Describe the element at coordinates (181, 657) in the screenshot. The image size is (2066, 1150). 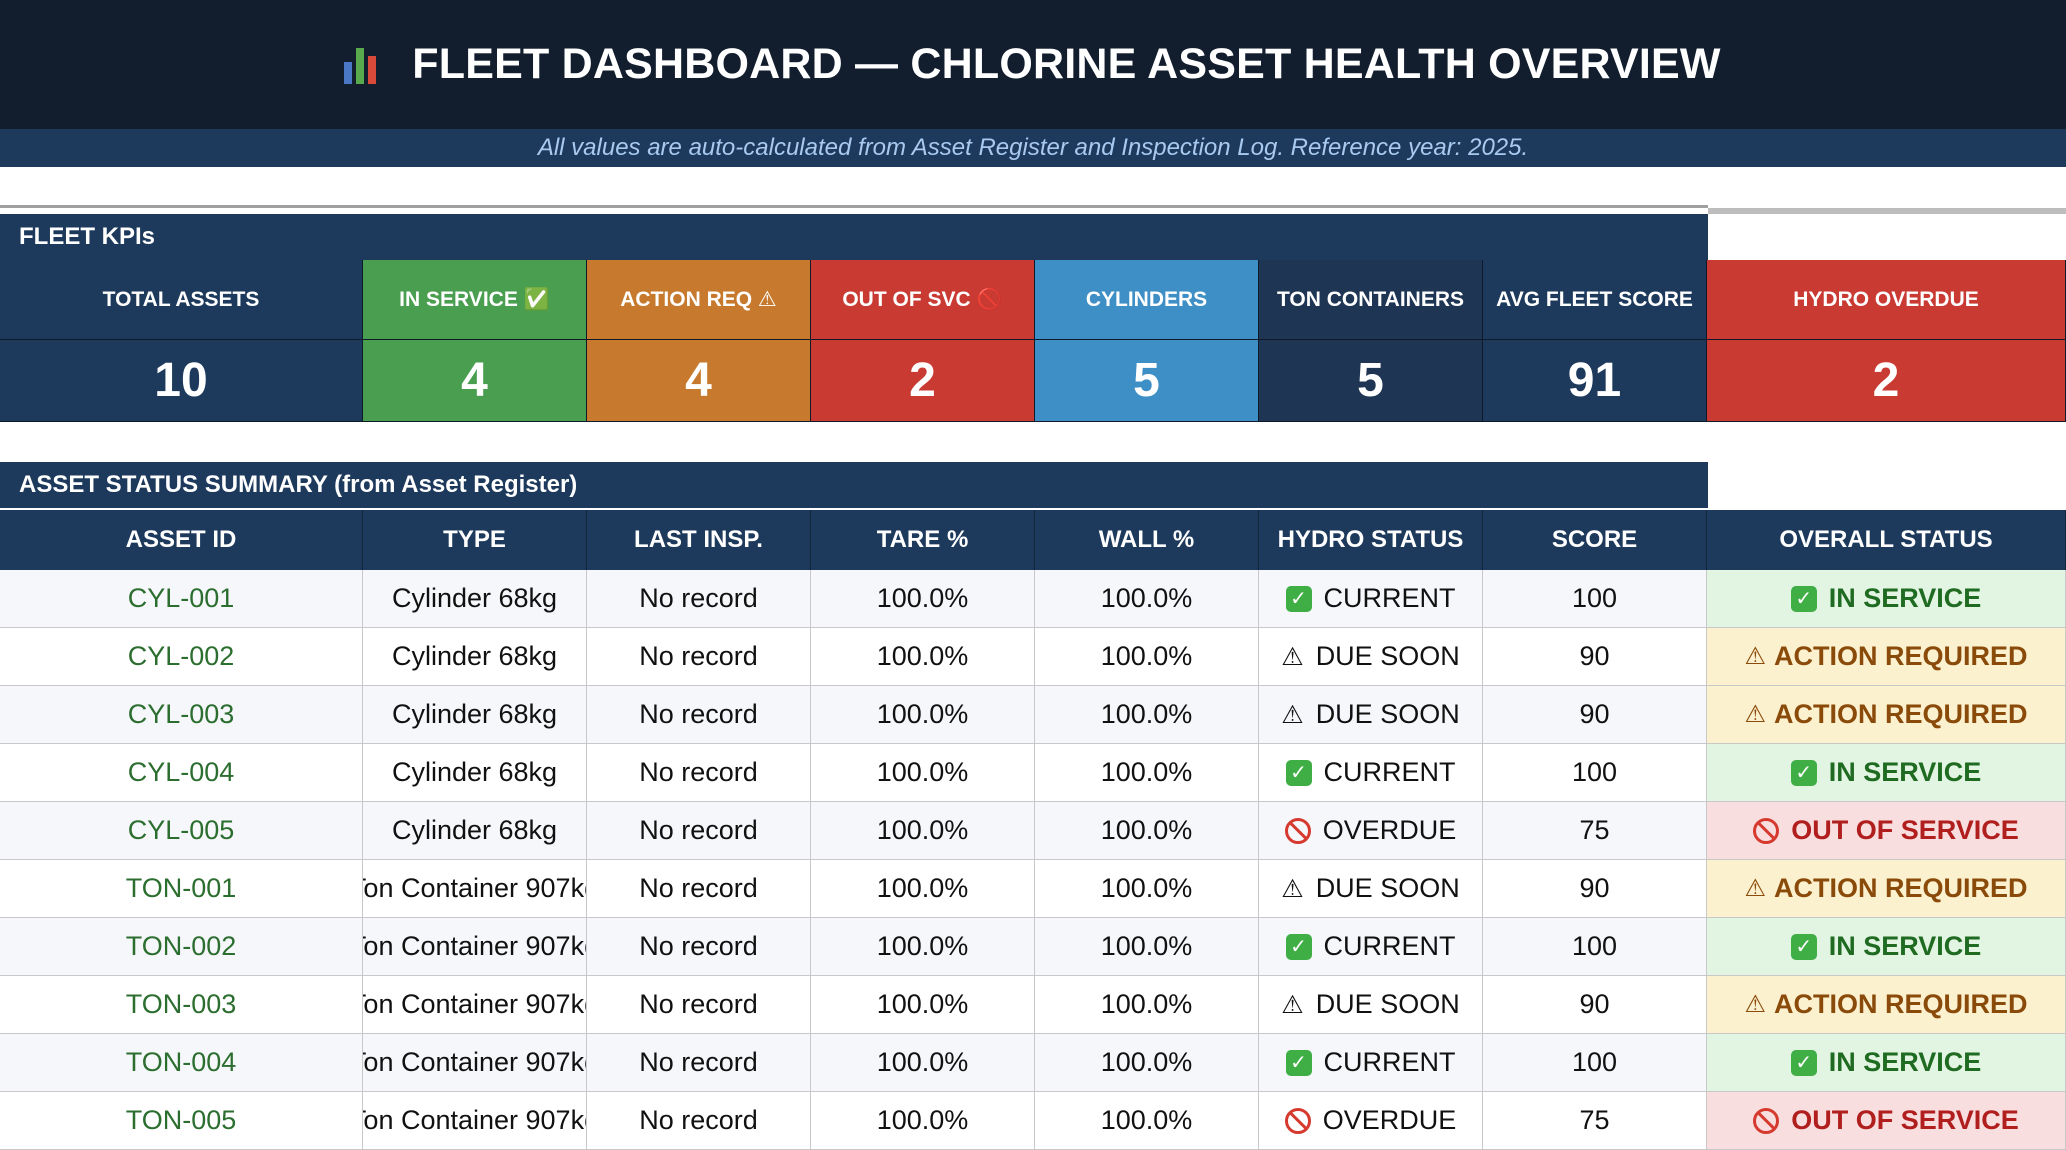
I see `asset-id-cell: CYL-002` at that location.